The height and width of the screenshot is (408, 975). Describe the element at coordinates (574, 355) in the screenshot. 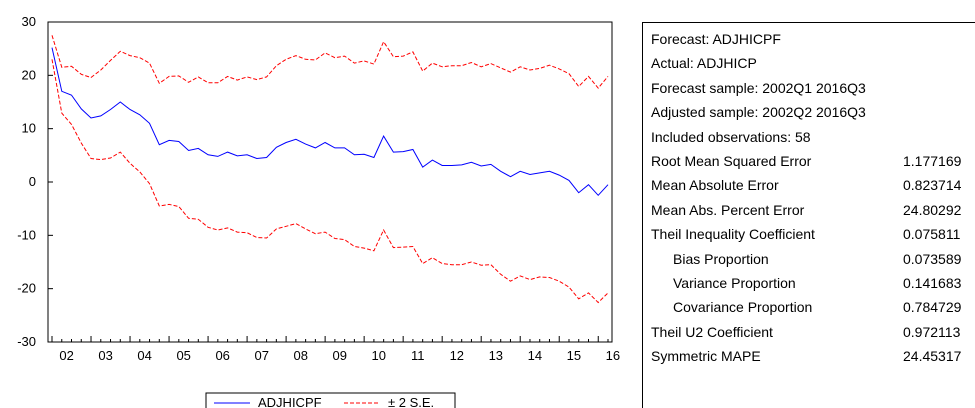

I see `x-tick-label: 15` at that location.